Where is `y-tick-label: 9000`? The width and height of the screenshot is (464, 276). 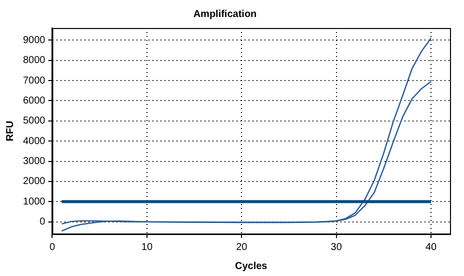 y-tick-label: 9000 is located at coordinates (34, 40).